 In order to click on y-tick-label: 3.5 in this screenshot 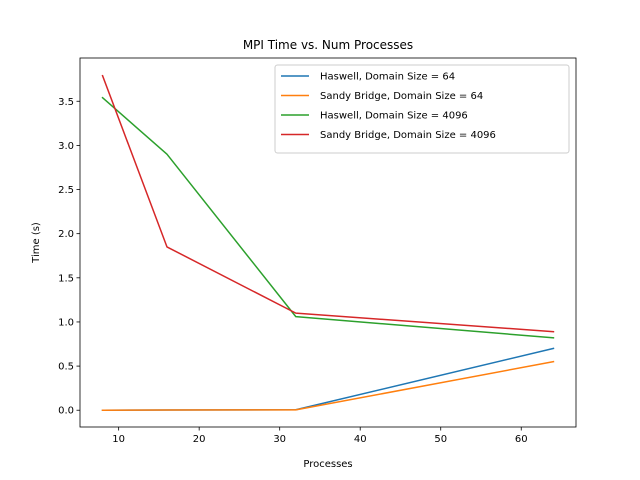, I will do `click(66, 102)`.